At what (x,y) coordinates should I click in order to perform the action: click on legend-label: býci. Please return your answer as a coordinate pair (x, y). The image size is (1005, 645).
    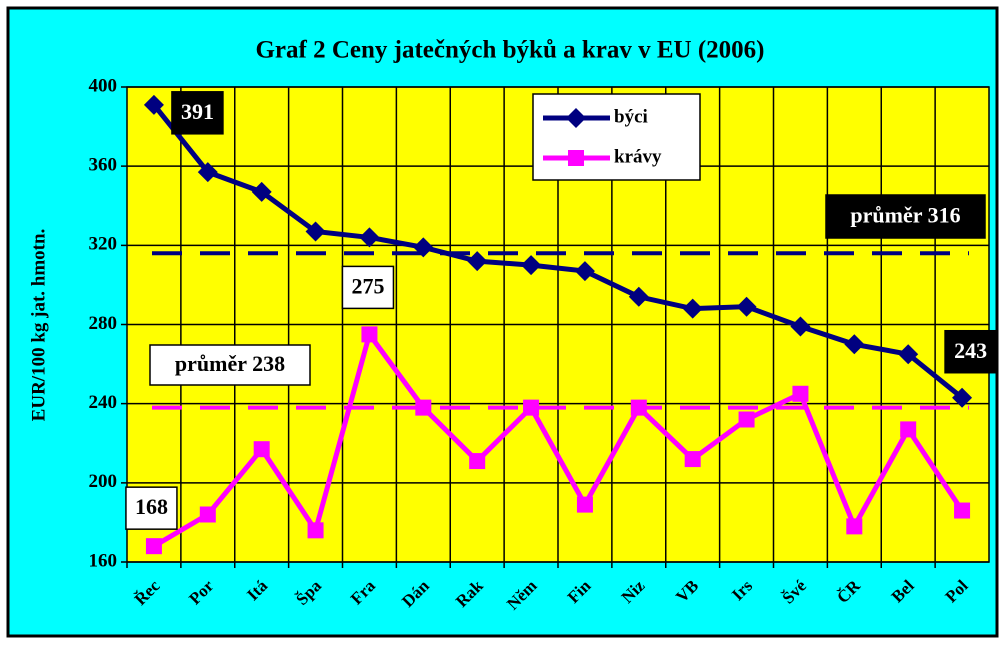
    Looking at the image, I should click on (631, 116).